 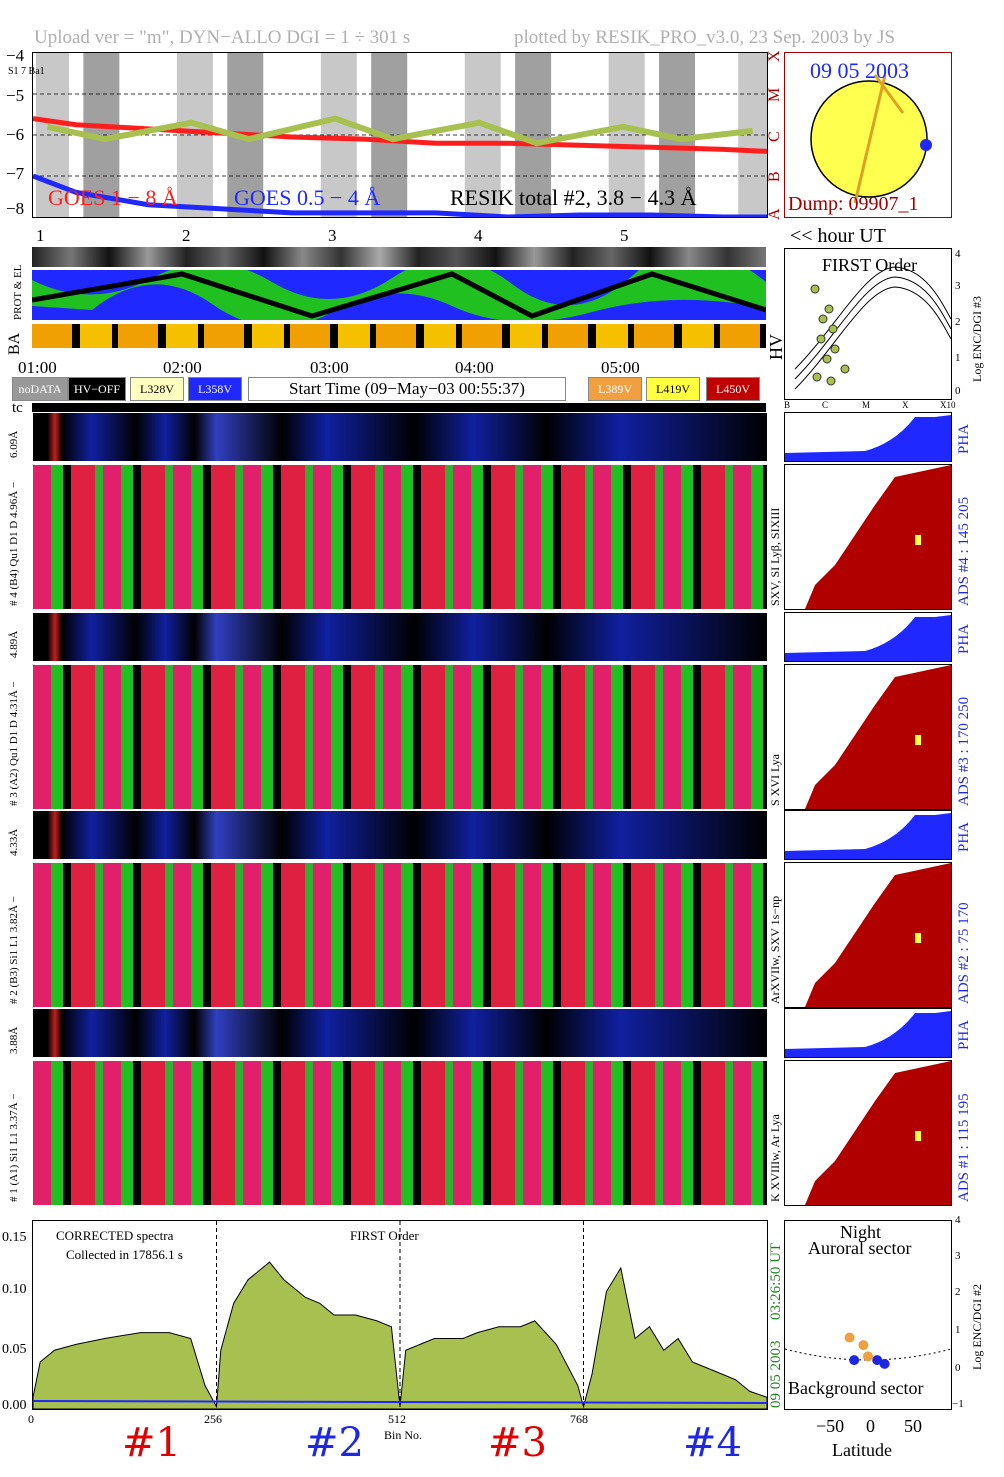 What do you see at coordinates (332, 235) in the screenshot?
I see `hour-tick: 3` at bounding box center [332, 235].